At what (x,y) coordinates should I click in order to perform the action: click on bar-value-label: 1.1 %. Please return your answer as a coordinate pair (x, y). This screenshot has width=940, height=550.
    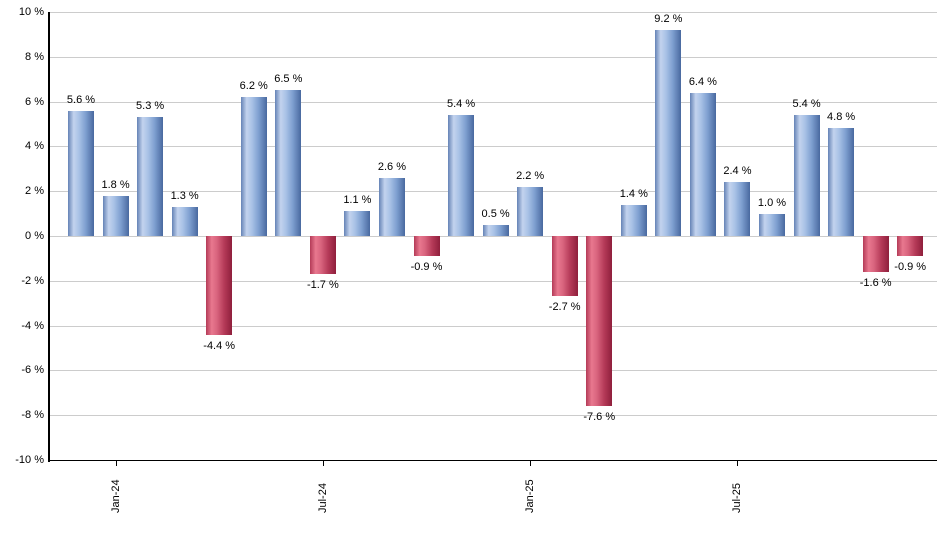
    Looking at the image, I should click on (357, 200).